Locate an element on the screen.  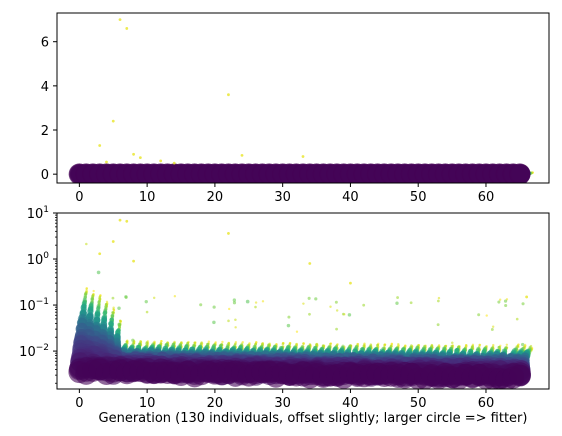
top-x-axis: 0 10 20 30 40 50 60 is located at coordinates (284, 194).